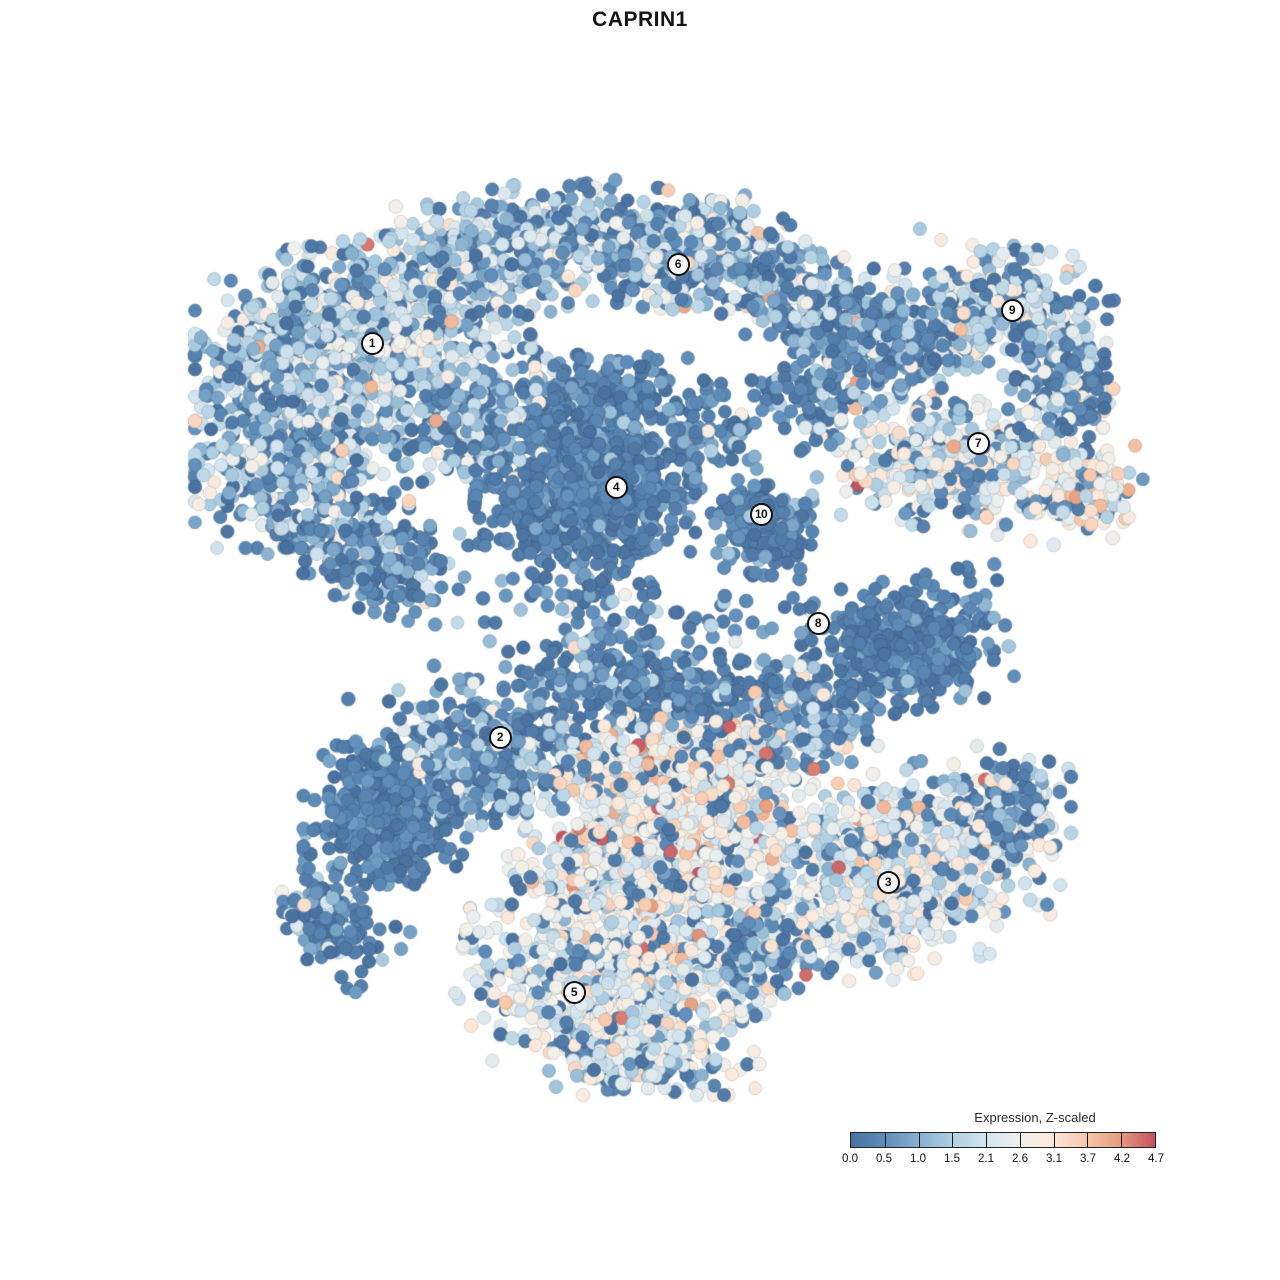  Describe the element at coordinates (818, 623) in the screenshot. I see `cluster-label-8: 8` at that location.